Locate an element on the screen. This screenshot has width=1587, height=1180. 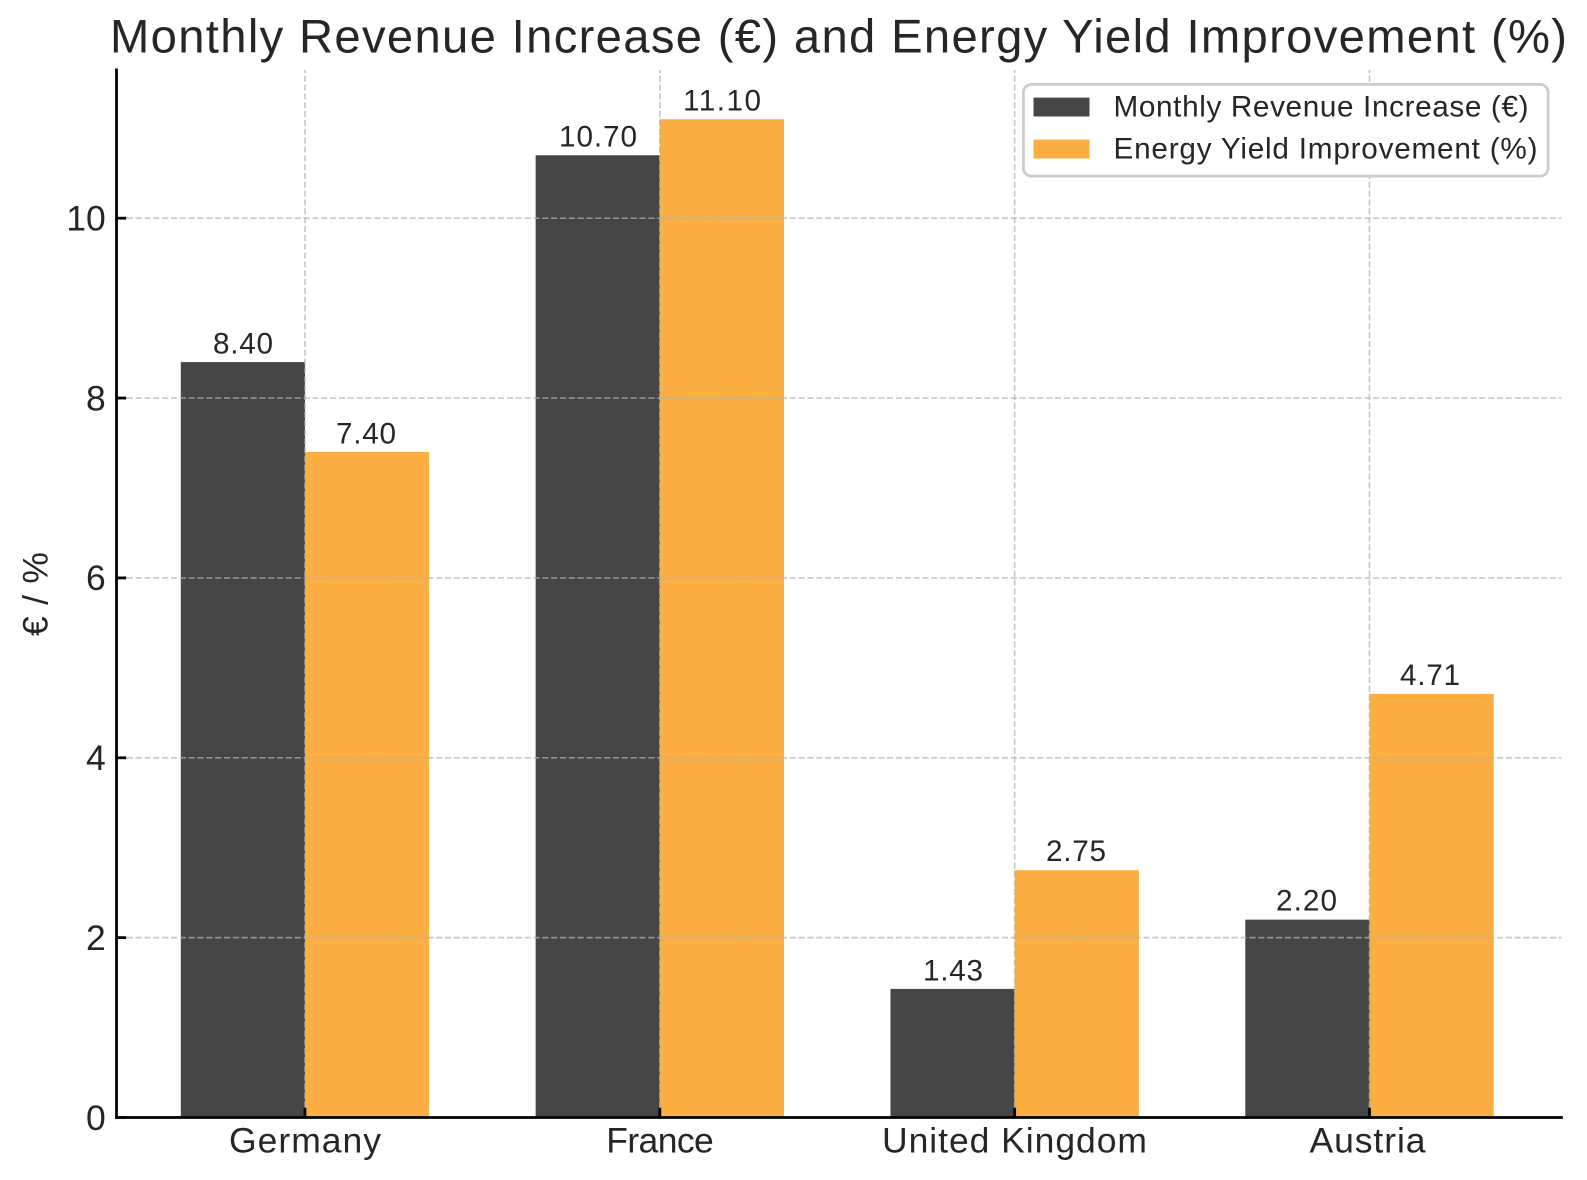
svg-text: Austria is located at coordinates (1368, 1141).